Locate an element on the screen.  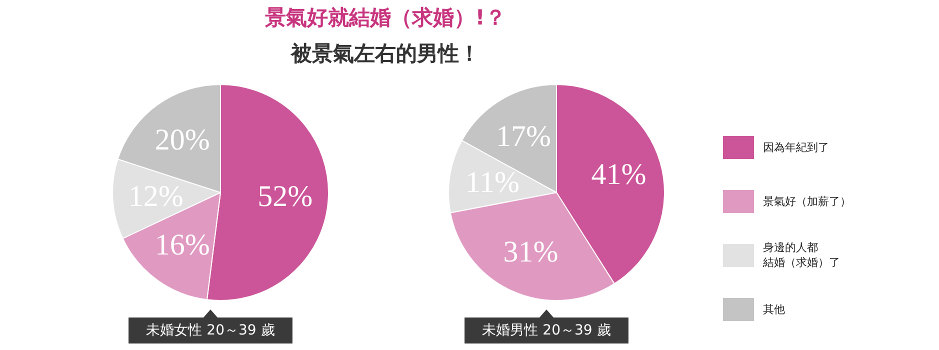
legend-label: 其他 is located at coordinates (774, 309).